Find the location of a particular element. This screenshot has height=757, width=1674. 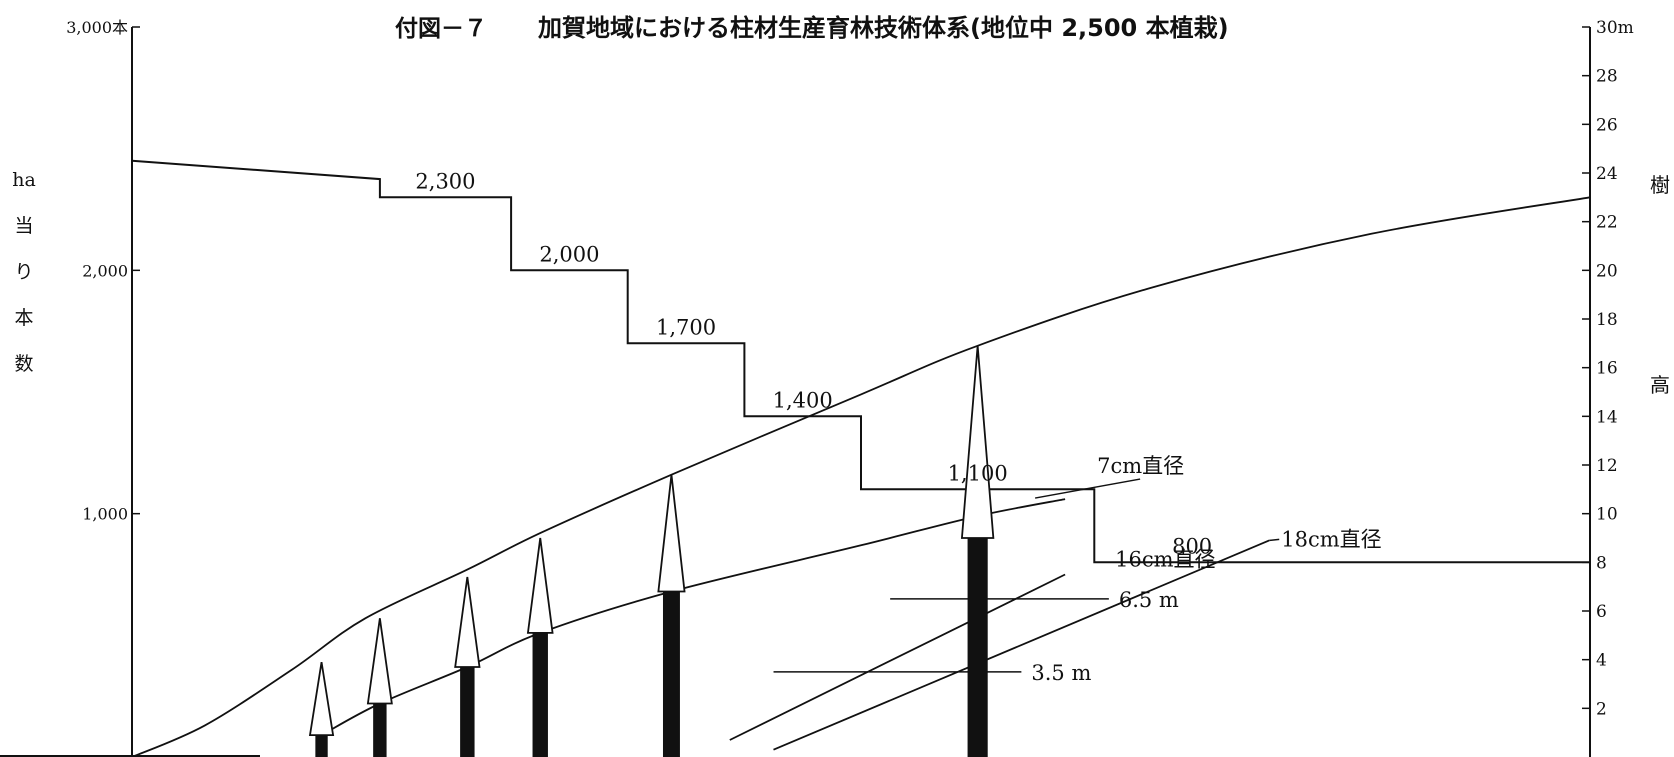

right-tick-label-6: 18 is located at coordinates (1607, 320).